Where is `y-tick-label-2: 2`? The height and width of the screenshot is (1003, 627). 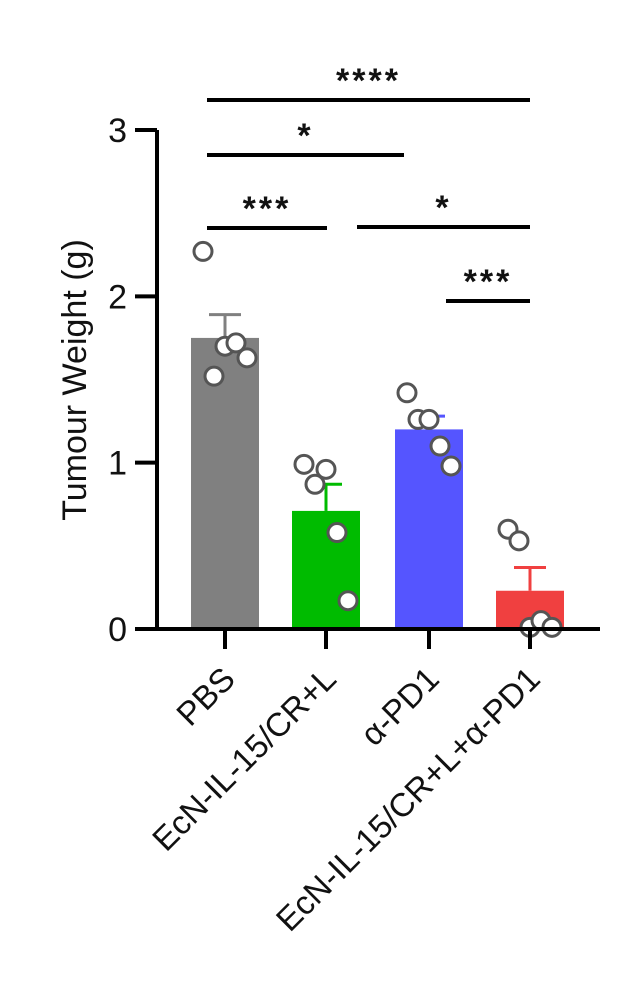 y-tick-label-2: 2 is located at coordinates (117, 297).